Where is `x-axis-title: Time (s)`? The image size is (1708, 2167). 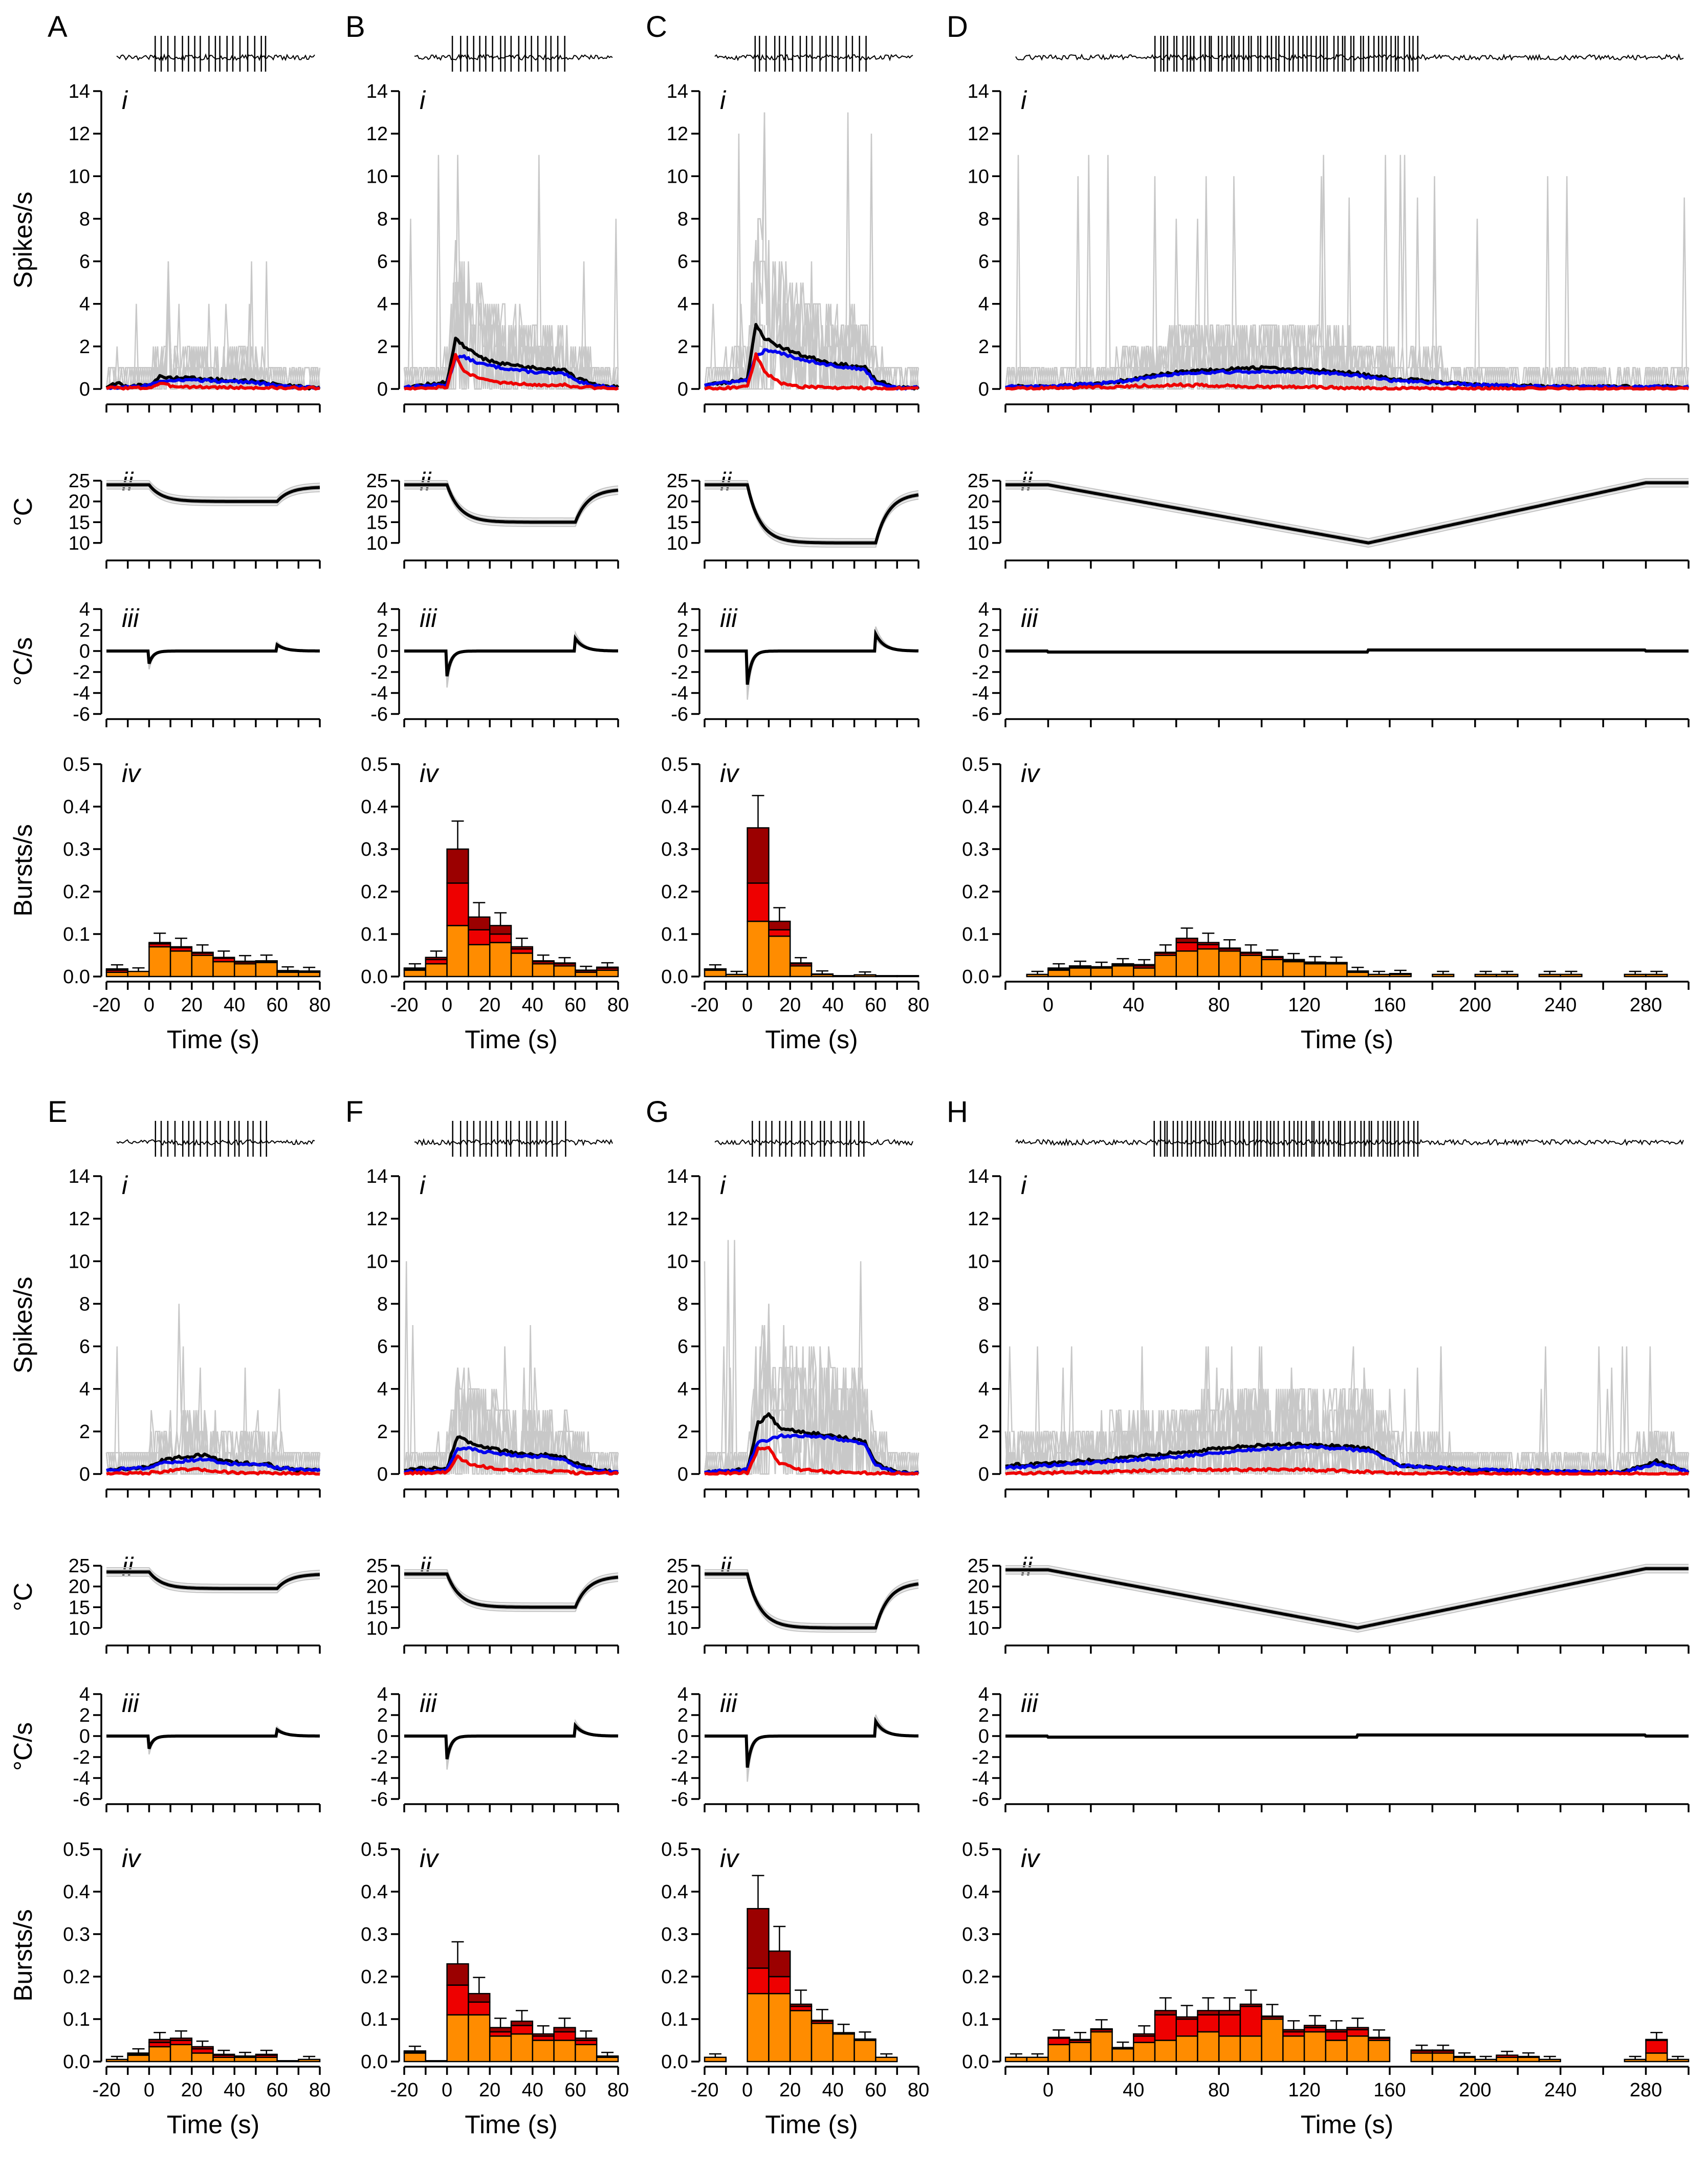
x-axis-title: Time (s) is located at coordinates (511, 1040).